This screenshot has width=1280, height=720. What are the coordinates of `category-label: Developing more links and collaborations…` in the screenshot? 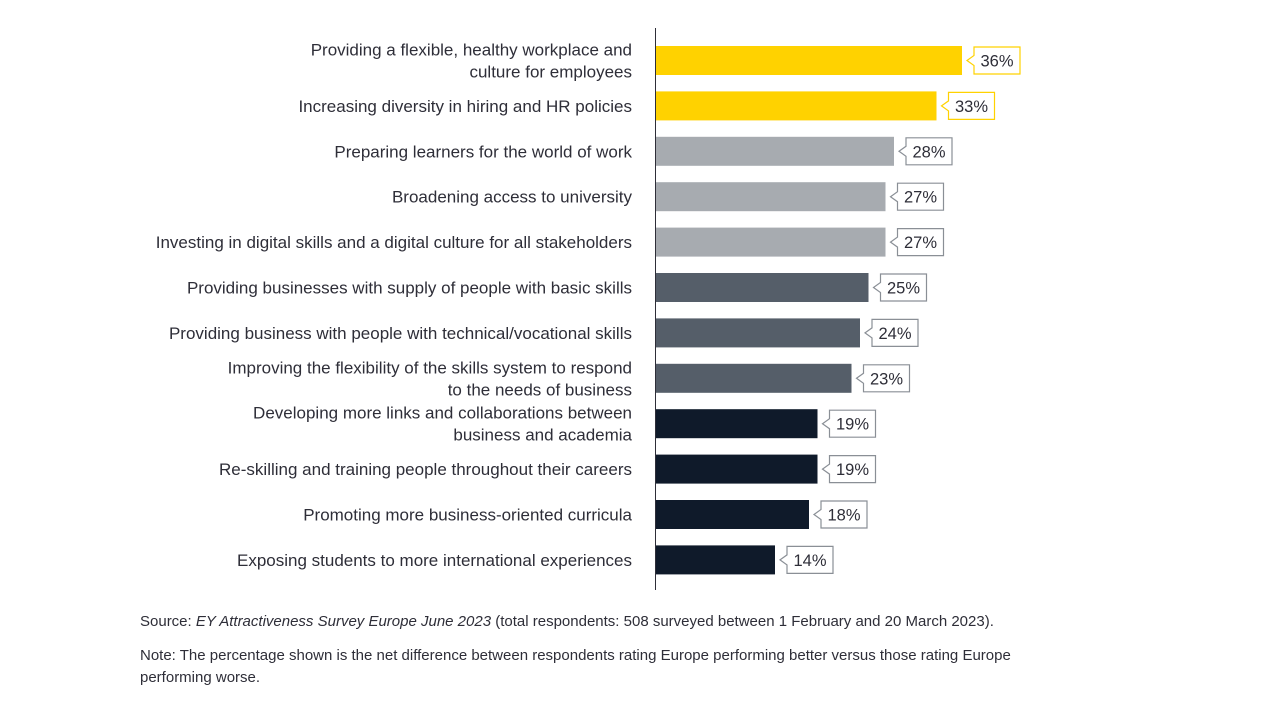 It's located at (442, 424).